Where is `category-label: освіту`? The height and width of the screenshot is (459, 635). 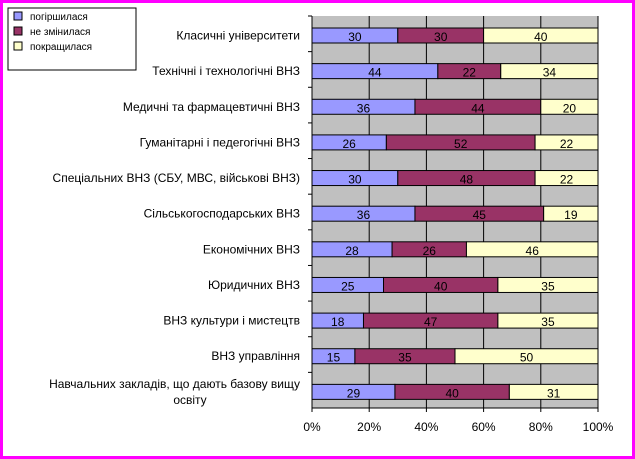
category-label: освіту is located at coordinates (189, 400).